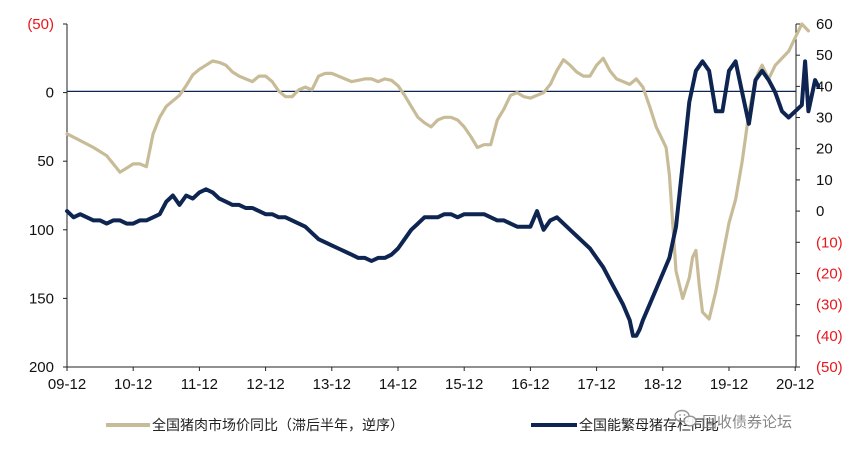 The height and width of the screenshot is (454, 865). I want to click on legend-label-sow-inventory: 全国能繁母猪存栏同比, so click(649, 425).